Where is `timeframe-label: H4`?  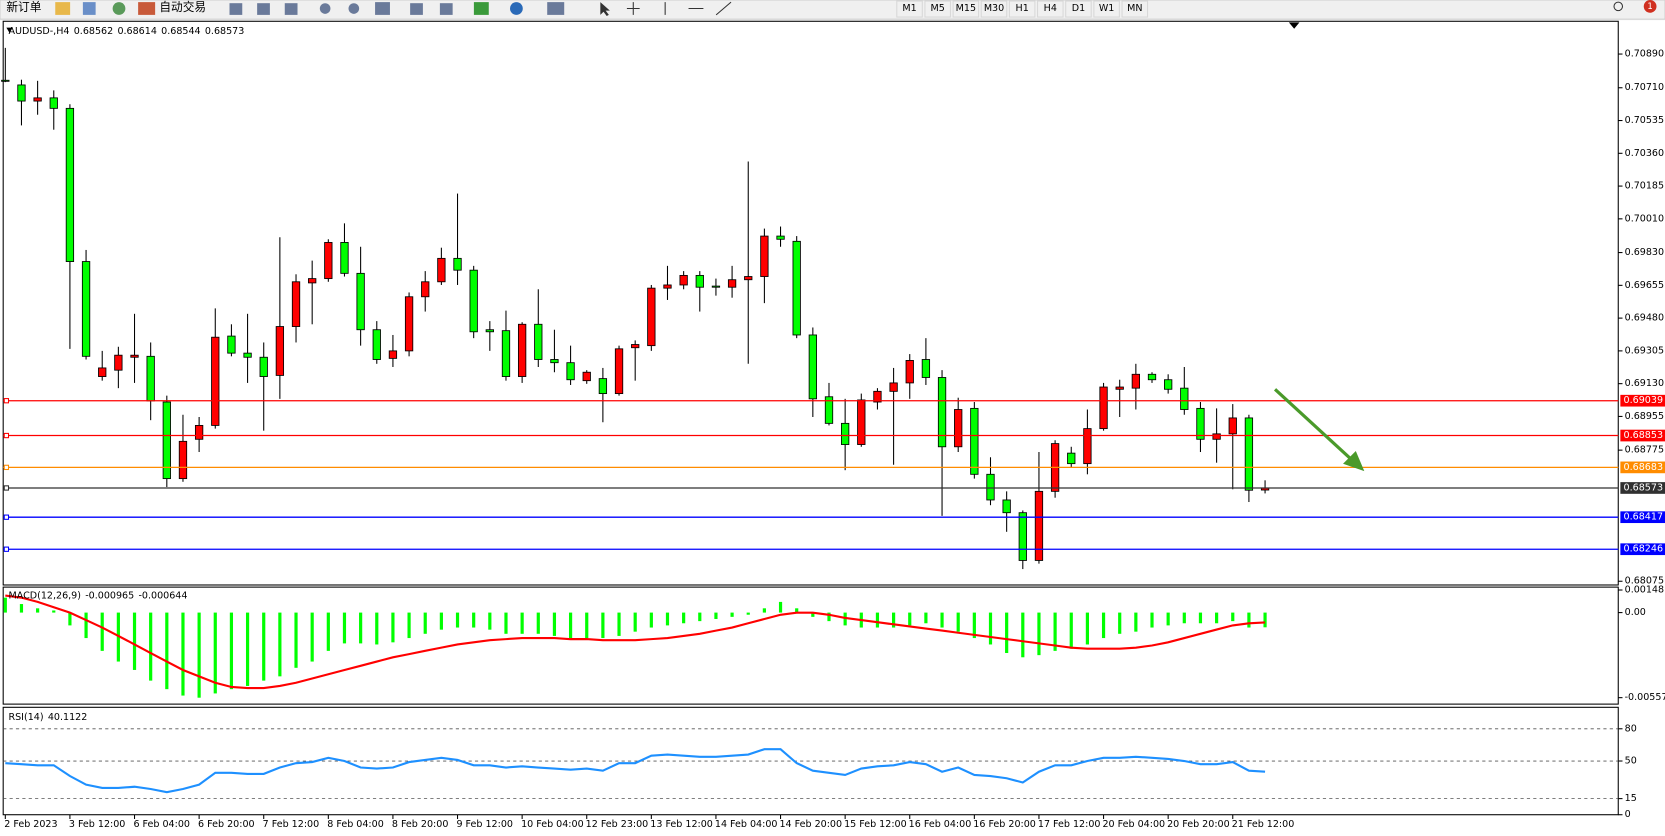 timeframe-label: H4 is located at coordinates (1050, 8).